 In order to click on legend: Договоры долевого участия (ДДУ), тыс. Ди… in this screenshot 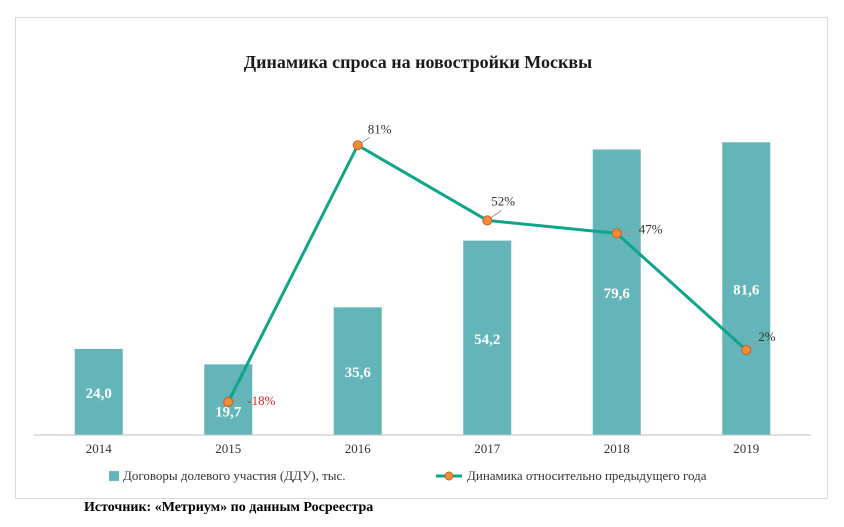, I will do `click(408, 475)`.